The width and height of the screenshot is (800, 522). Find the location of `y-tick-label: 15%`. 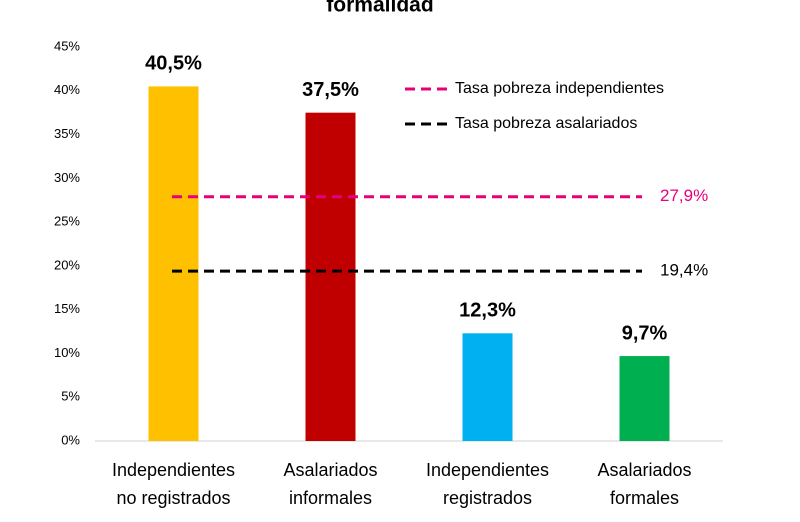

y-tick-label: 15% is located at coordinates (67, 308).